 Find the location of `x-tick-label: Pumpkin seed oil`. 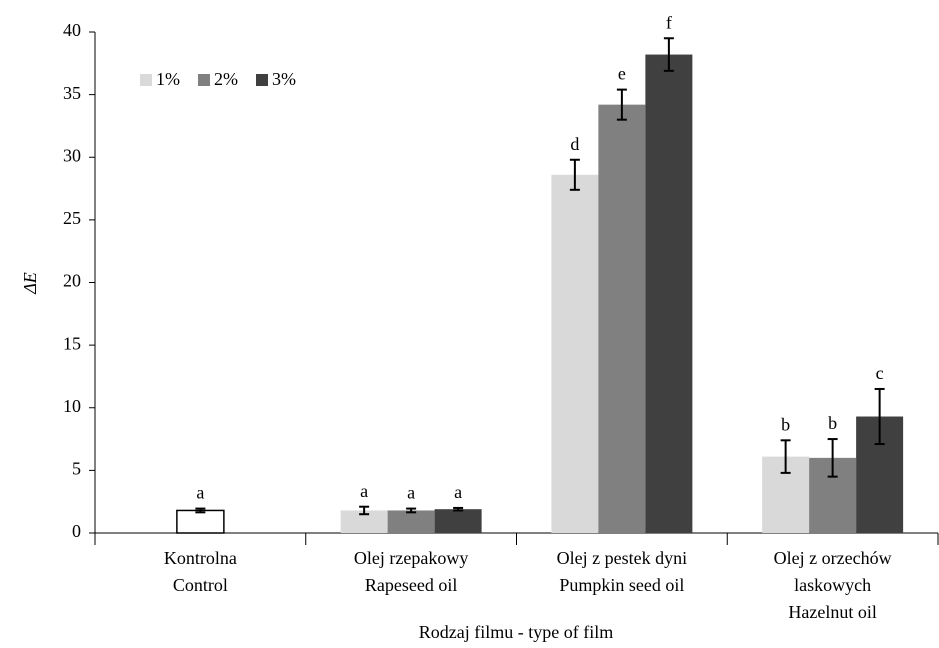

x-tick-label: Pumpkin seed oil is located at coordinates (621, 585).